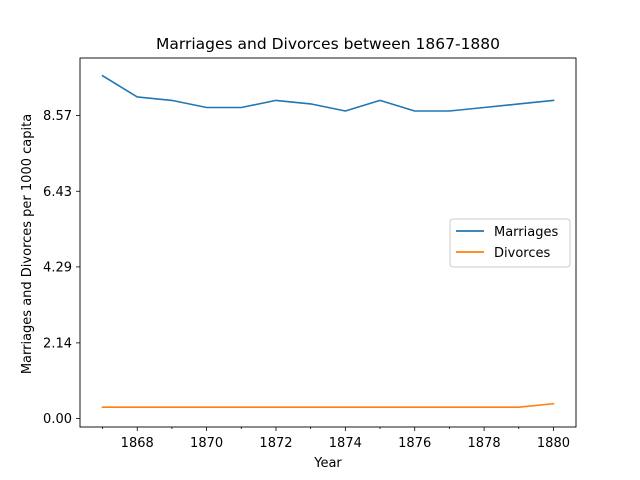  I want to click on x-tick-label: 1878, so click(484, 443).